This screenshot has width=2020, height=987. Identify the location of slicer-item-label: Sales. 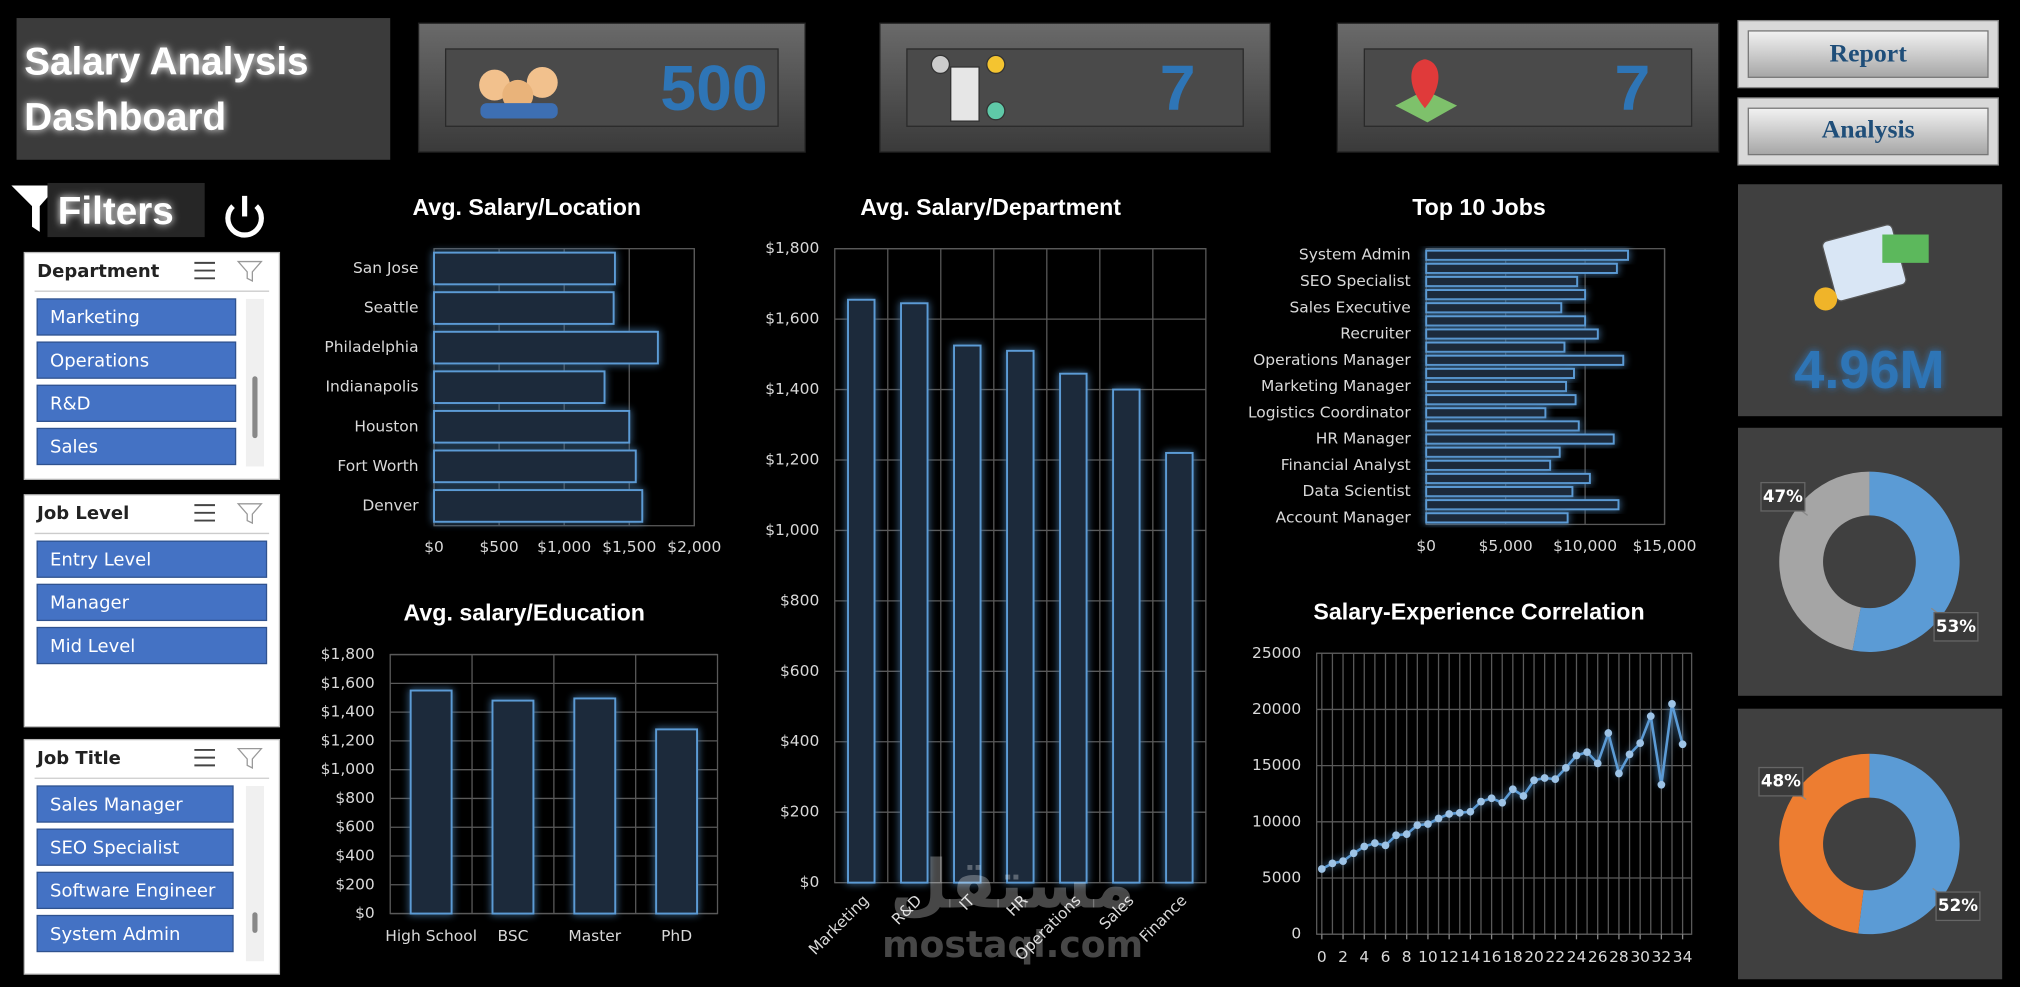
(74, 447).